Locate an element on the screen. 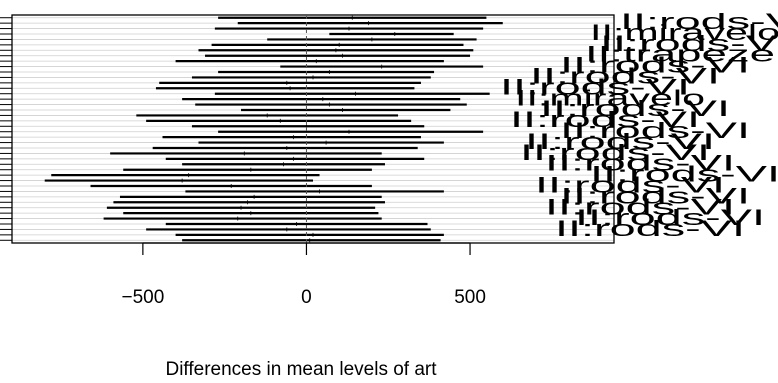 This screenshot has width=778, height=383. row-label: II:trapeze is located at coordinates (680, 54).